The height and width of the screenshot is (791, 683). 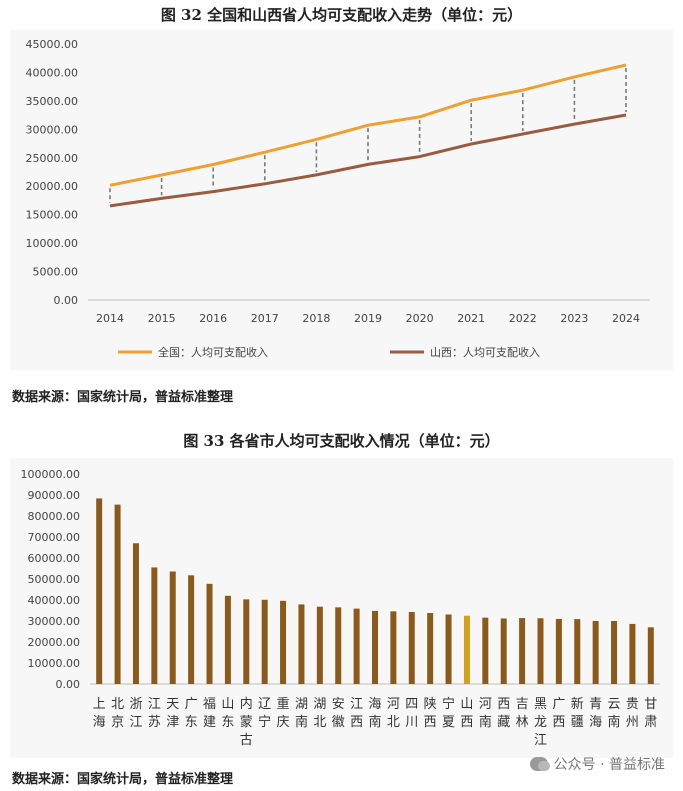 I want to click on y-tick-label: 50000.00, so click(x=54, y=579).